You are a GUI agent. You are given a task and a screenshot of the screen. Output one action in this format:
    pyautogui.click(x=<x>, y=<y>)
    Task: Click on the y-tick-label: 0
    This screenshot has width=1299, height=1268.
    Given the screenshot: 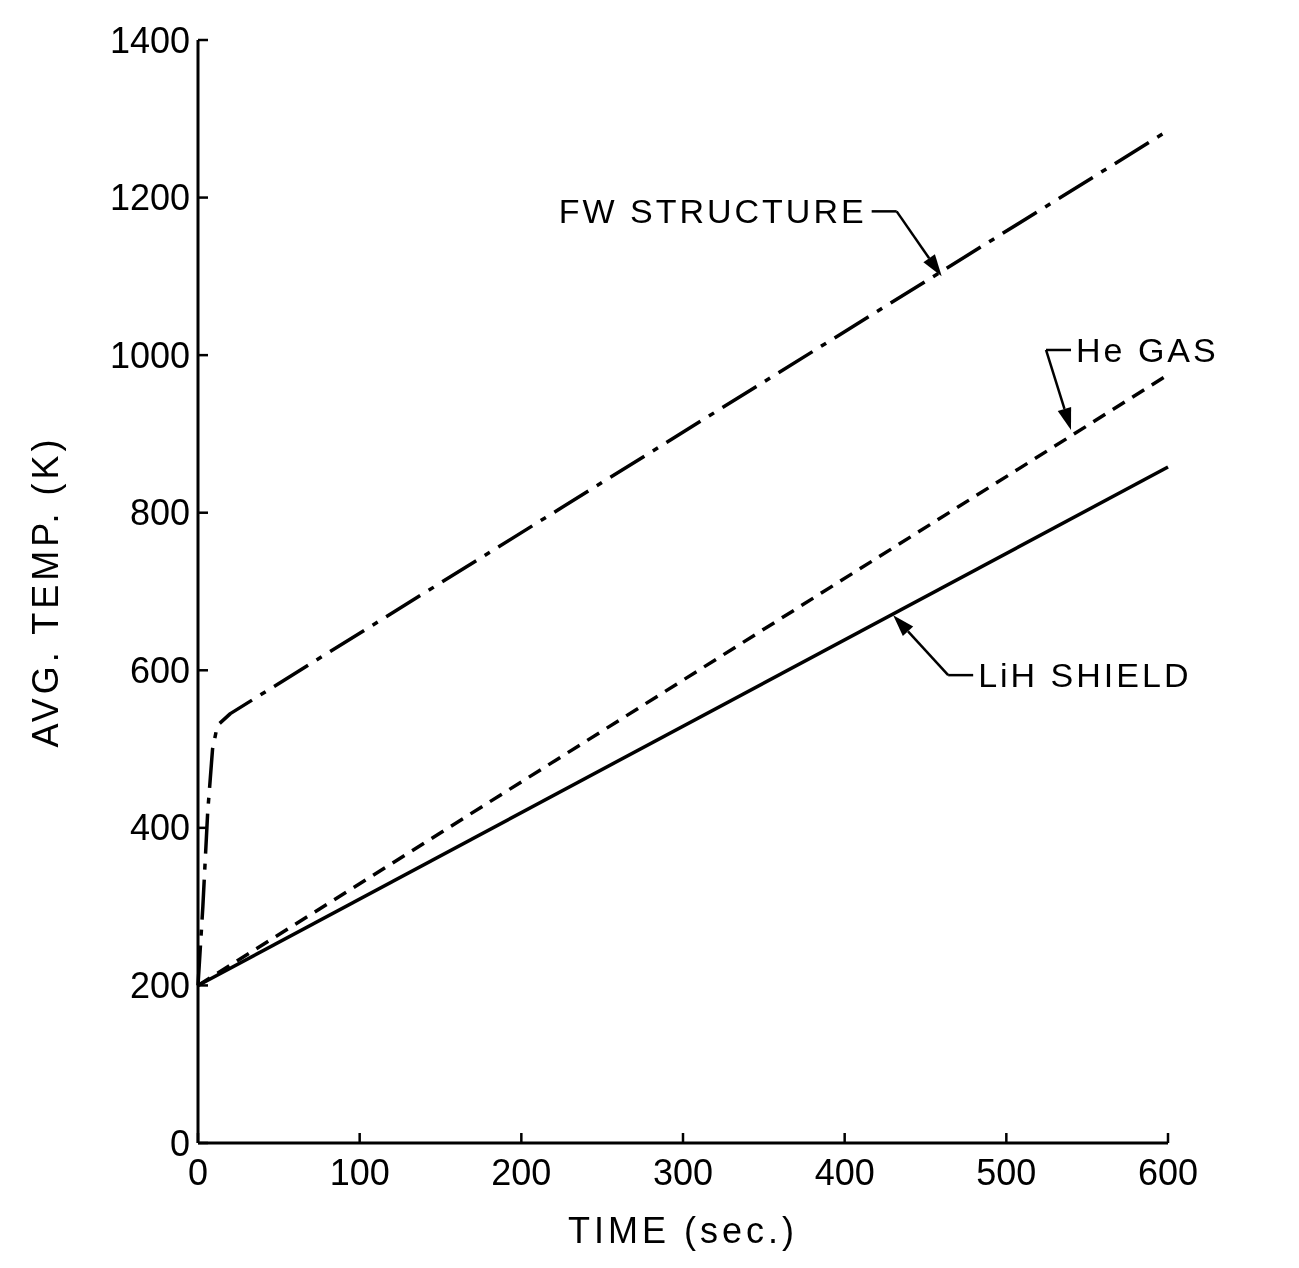 What is the action you would take?
    pyautogui.click(x=179, y=1143)
    